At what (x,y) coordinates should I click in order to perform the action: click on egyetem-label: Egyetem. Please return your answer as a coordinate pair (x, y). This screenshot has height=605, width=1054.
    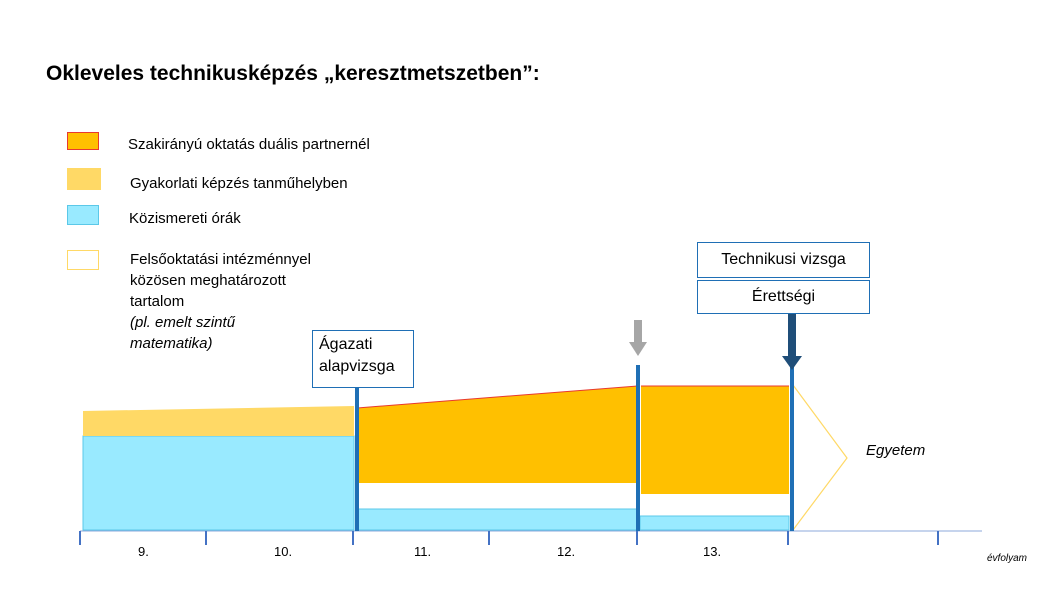
    Looking at the image, I should click on (896, 450).